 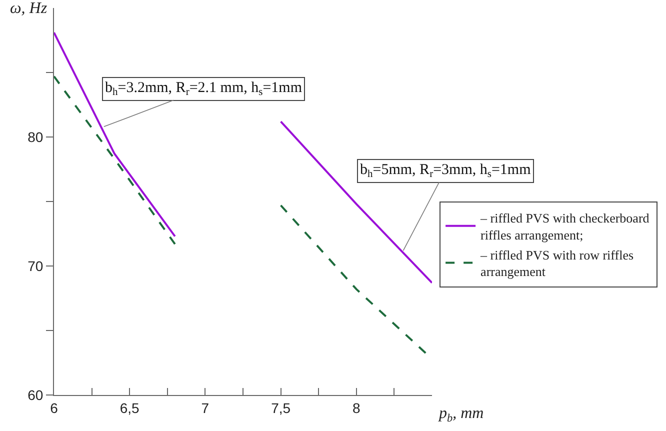 What do you see at coordinates (356, 408) in the screenshot?
I see `x-tick-label: 8` at bounding box center [356, 408].